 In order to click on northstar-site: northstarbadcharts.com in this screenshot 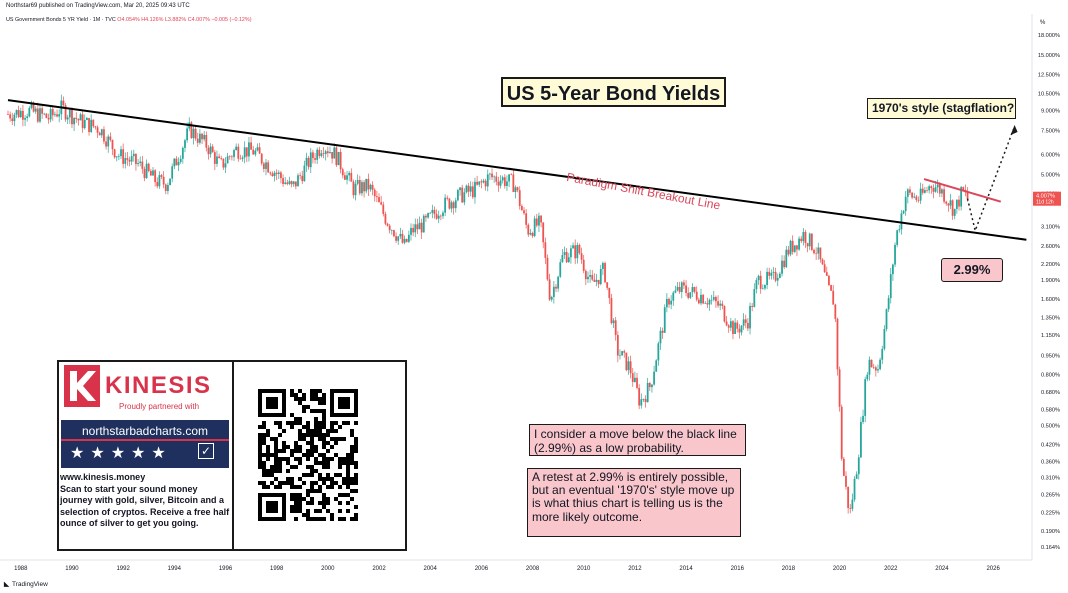, I will do `click(145, 431)`.